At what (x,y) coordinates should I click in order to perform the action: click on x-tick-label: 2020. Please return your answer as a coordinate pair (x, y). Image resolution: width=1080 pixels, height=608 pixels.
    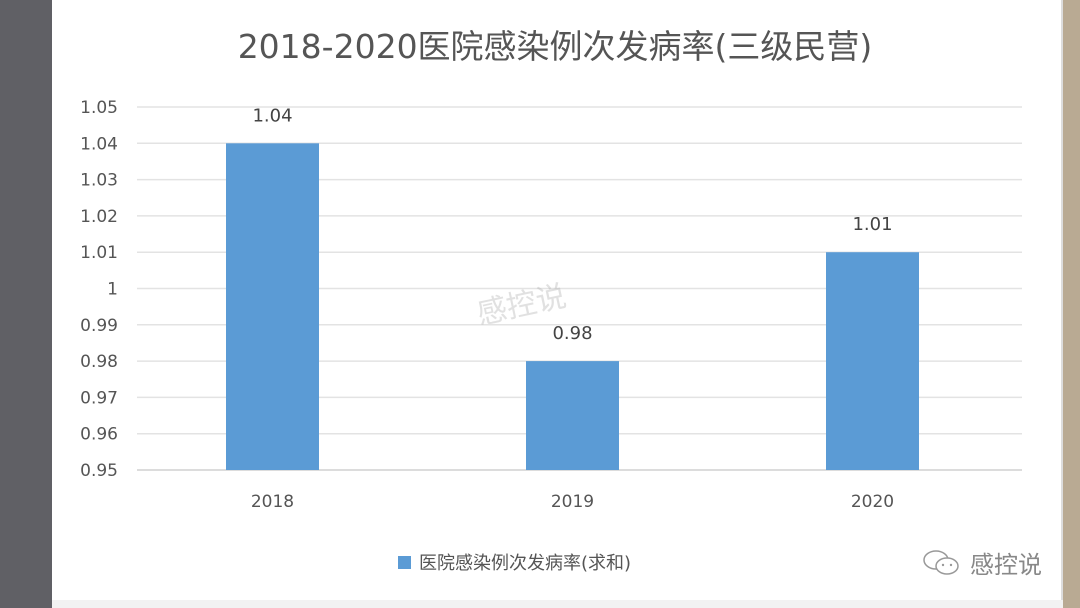
    Looking at the image, I should click on (872, 502).